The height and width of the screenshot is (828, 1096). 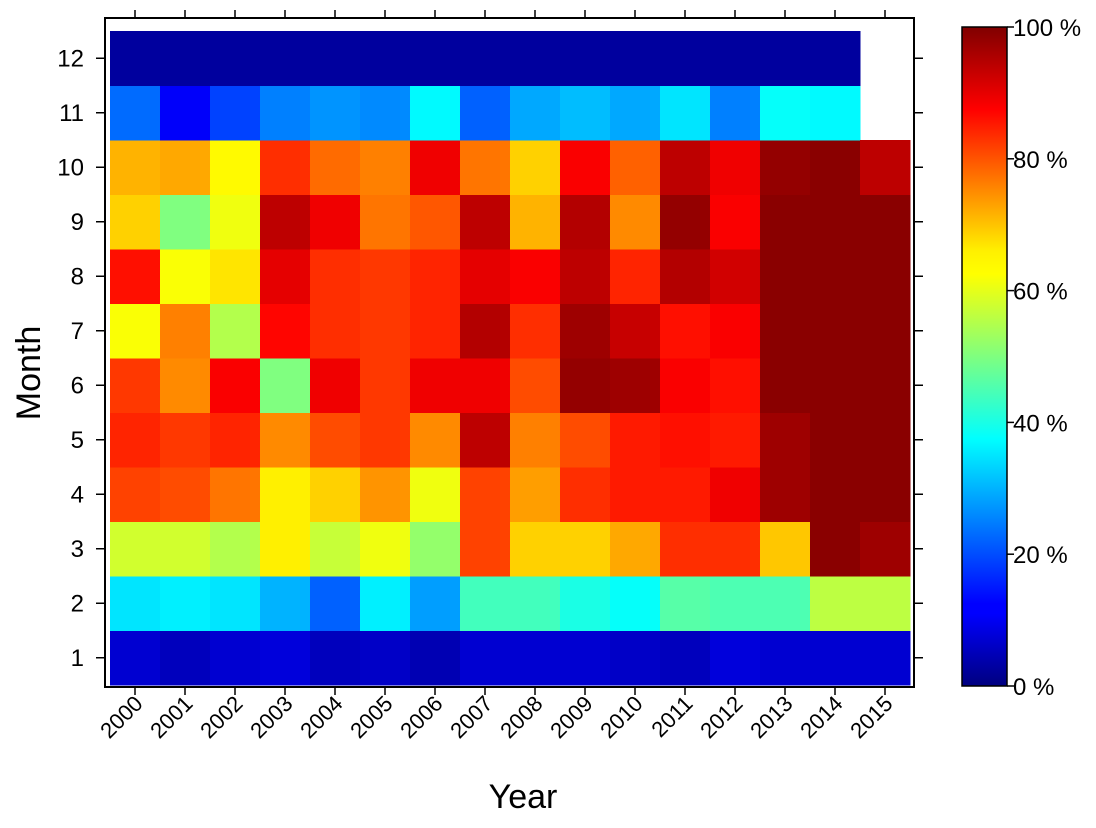 I want to click on x-tick-label: 2004, so click(x=321, y=717).